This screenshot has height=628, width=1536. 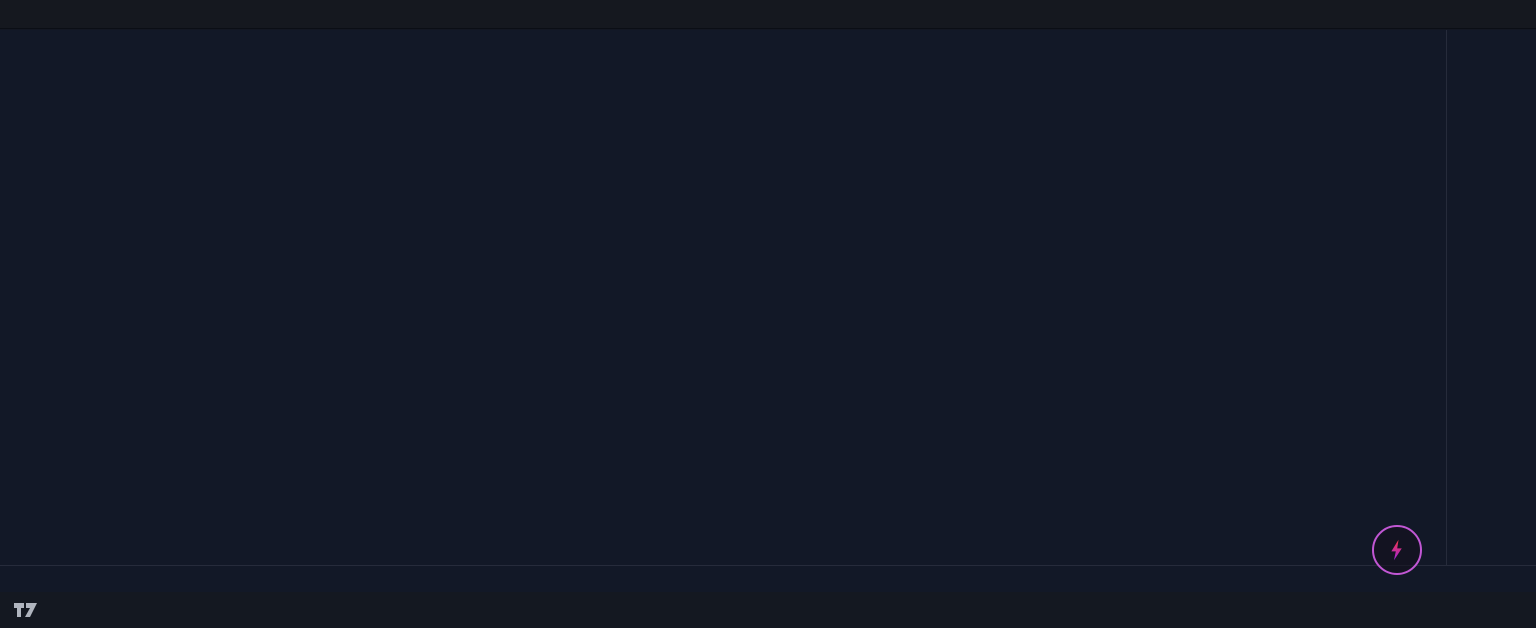 I want to click on price-scale, so click(x=1491, y=297).